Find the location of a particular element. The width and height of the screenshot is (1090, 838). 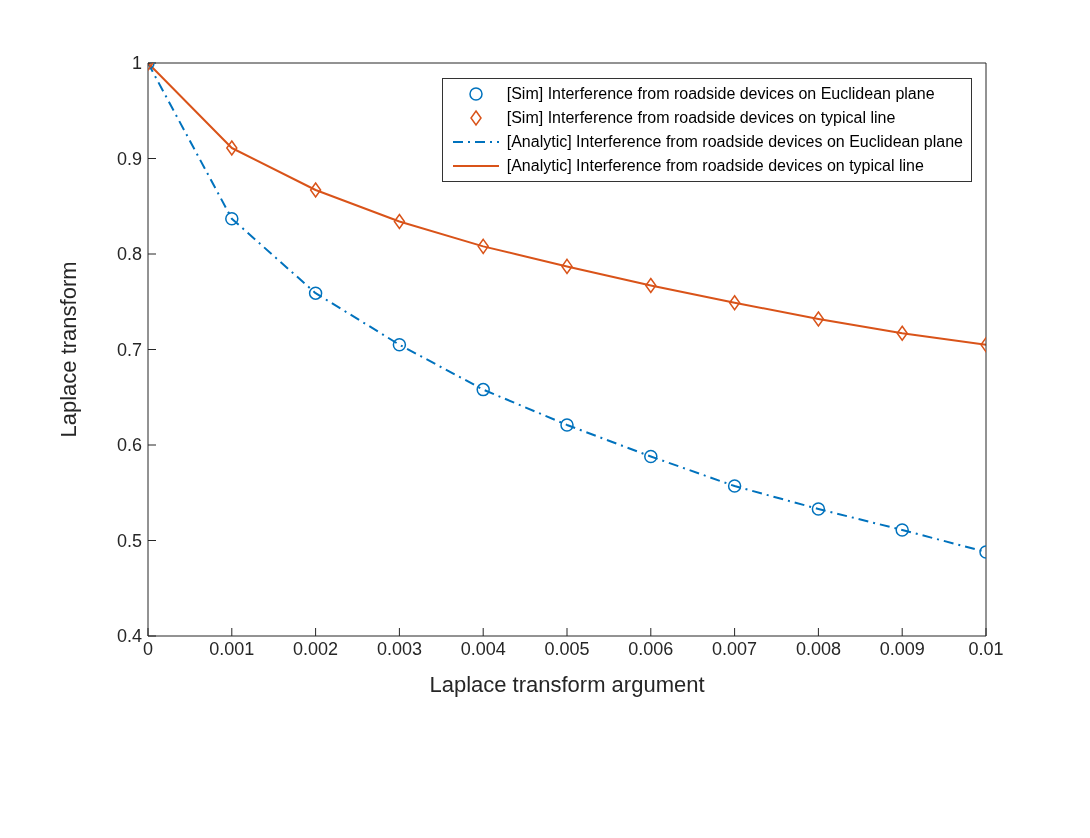

y-tick-label: 0.6 is located at coordinates (129, 445).